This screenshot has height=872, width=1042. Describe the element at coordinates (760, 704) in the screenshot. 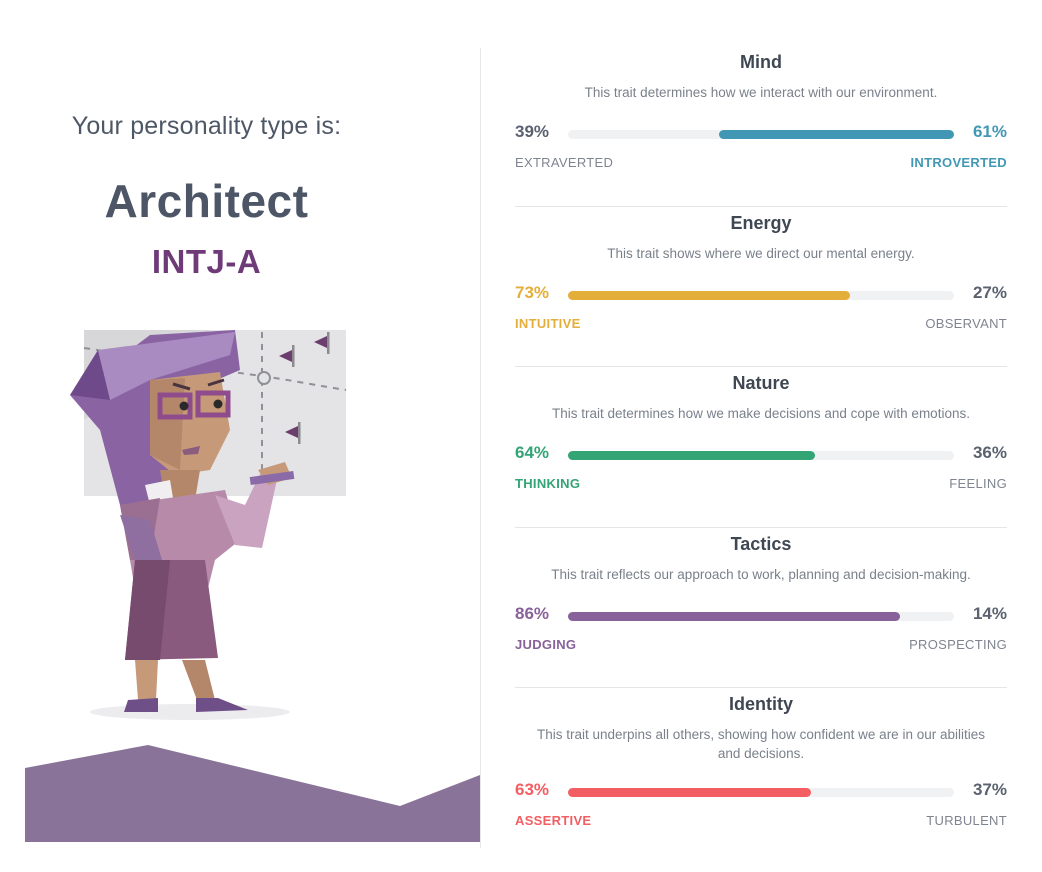

I see `trait-title: Identity` at that location.